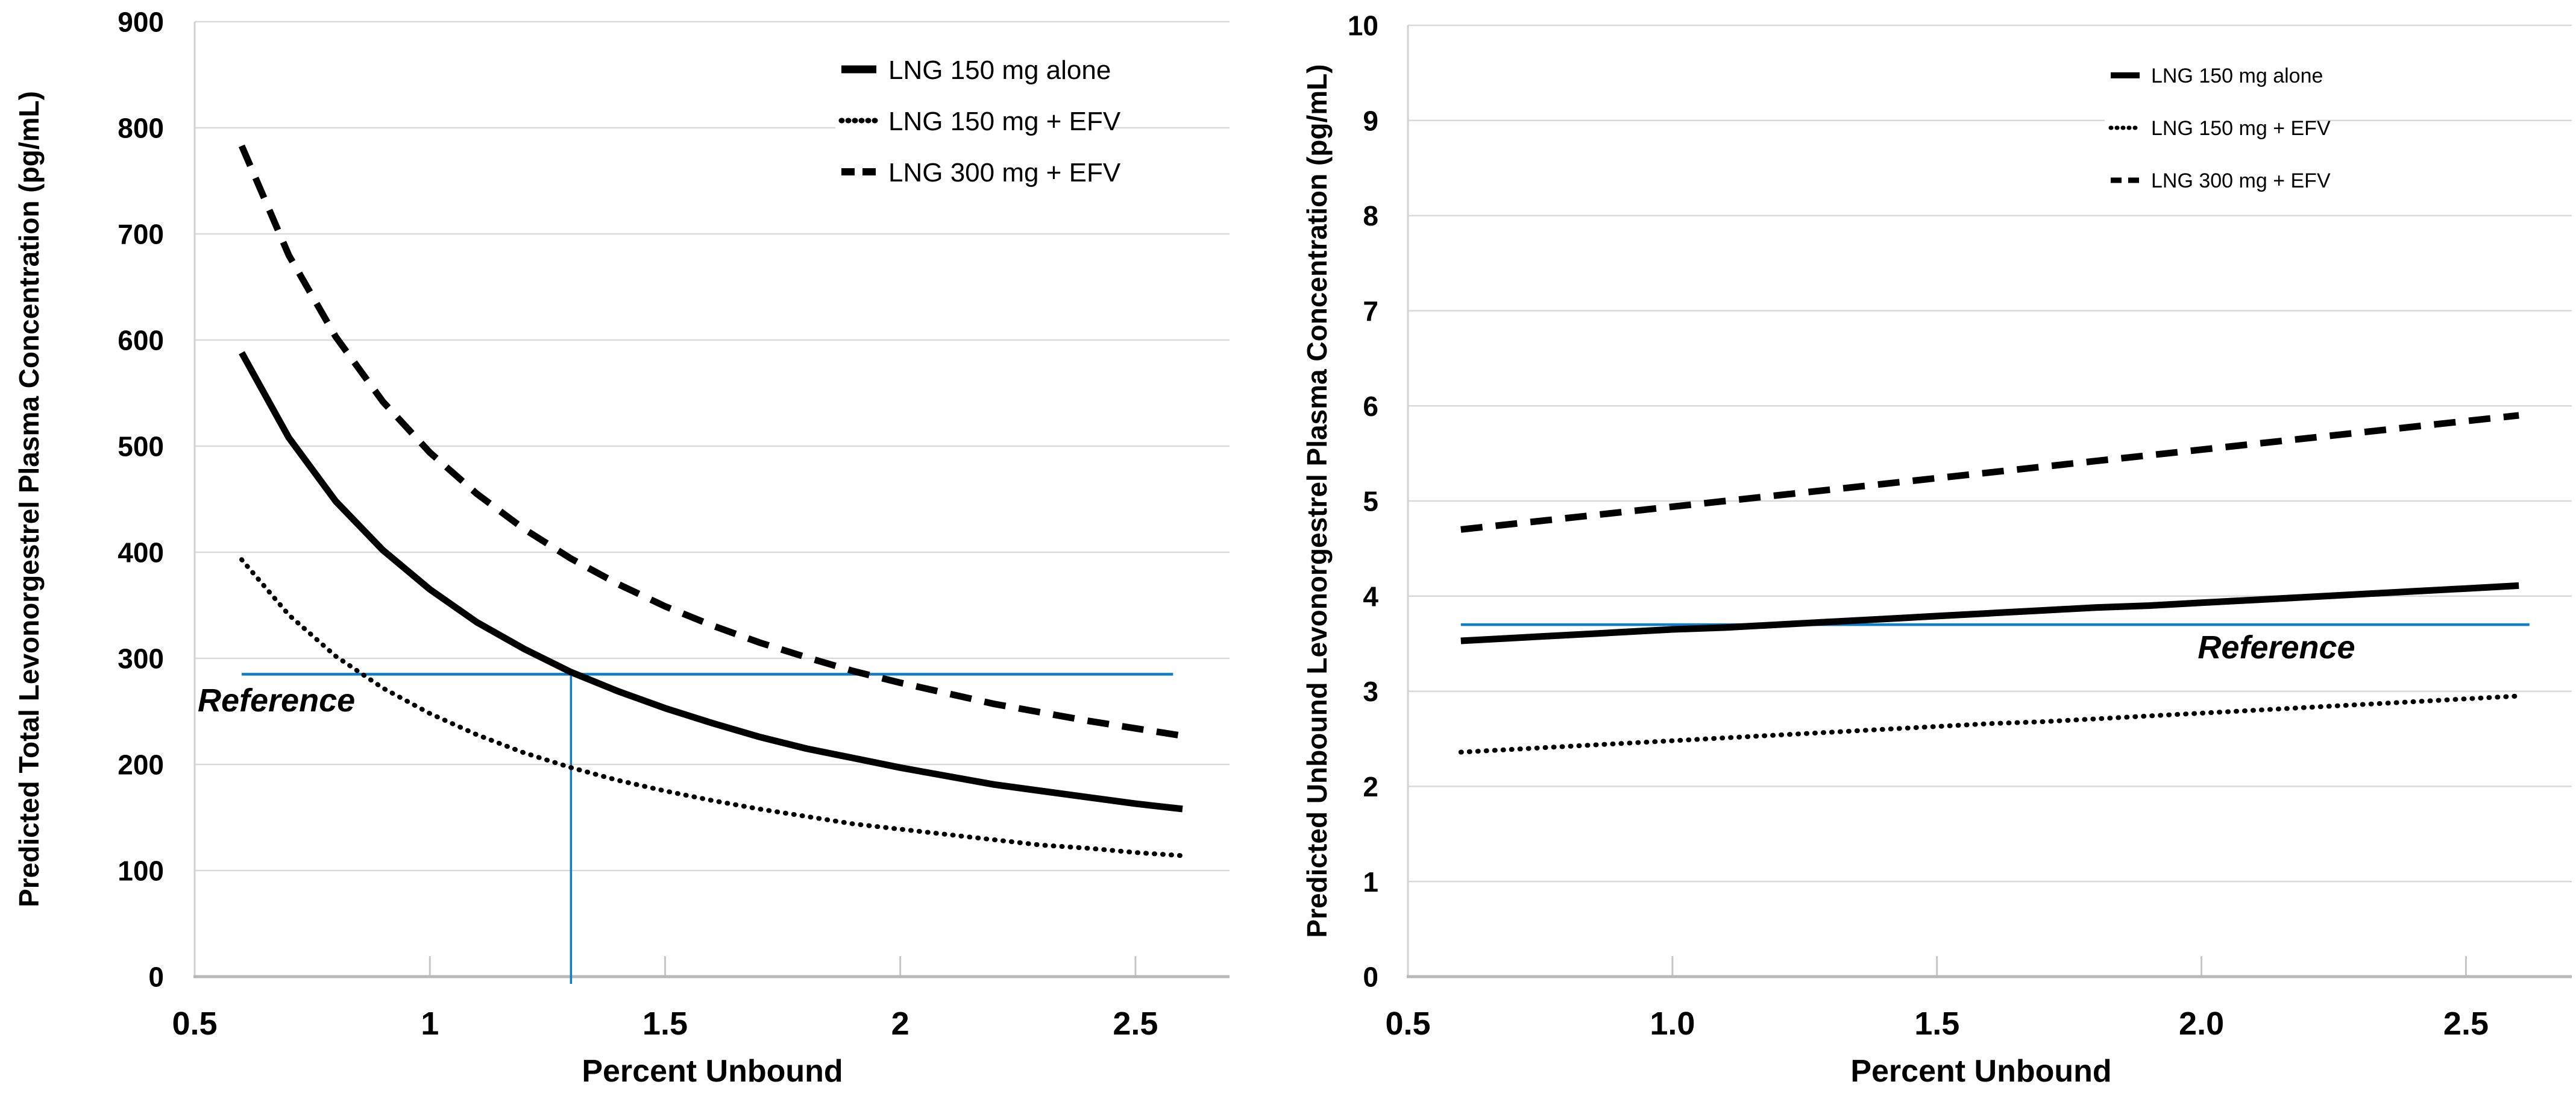  What do you see at coordinates (2201, 1024) in the screenshot?
I see `x-tick-label: 2.0` at bounding box center [2201, 1024].